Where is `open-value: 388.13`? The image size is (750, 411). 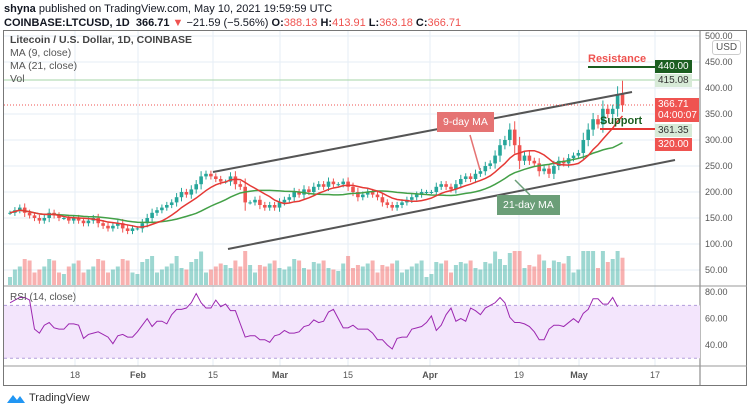
open-value: 388.13 is located at coordinates (300, 23).